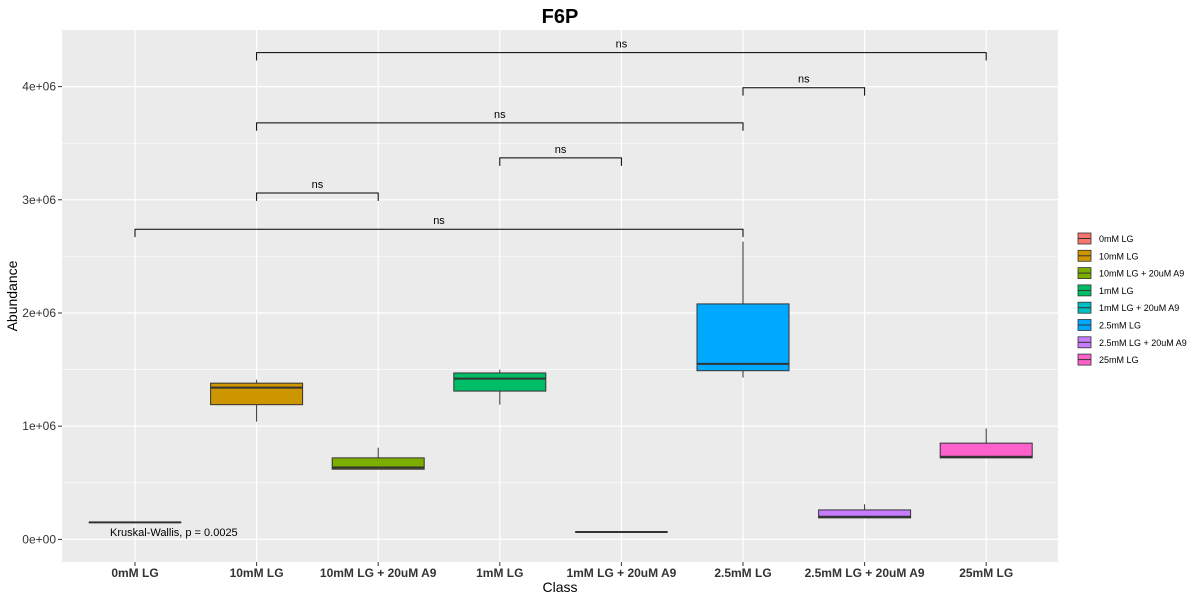  Describe the element at coordinates (39, 87) in the screenshot. I see `y-tick-label: 4e+06` at that location.